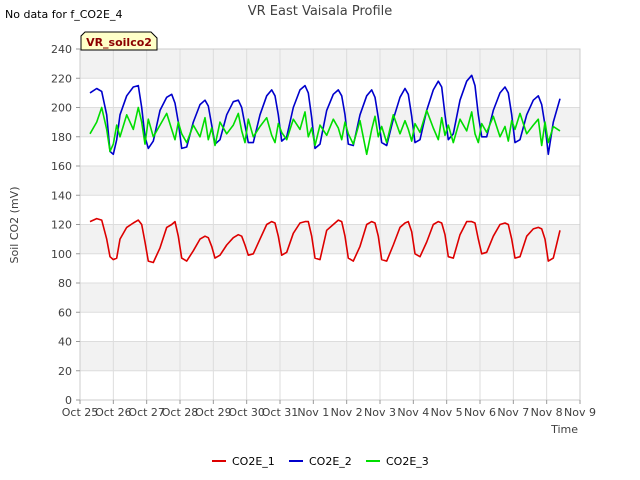 This screenshot has width=640, height=480. What do you see at coordinates (61, 137) in the screenshot?
I see `y-tick-label: 180` at bounding box center [61, 137].